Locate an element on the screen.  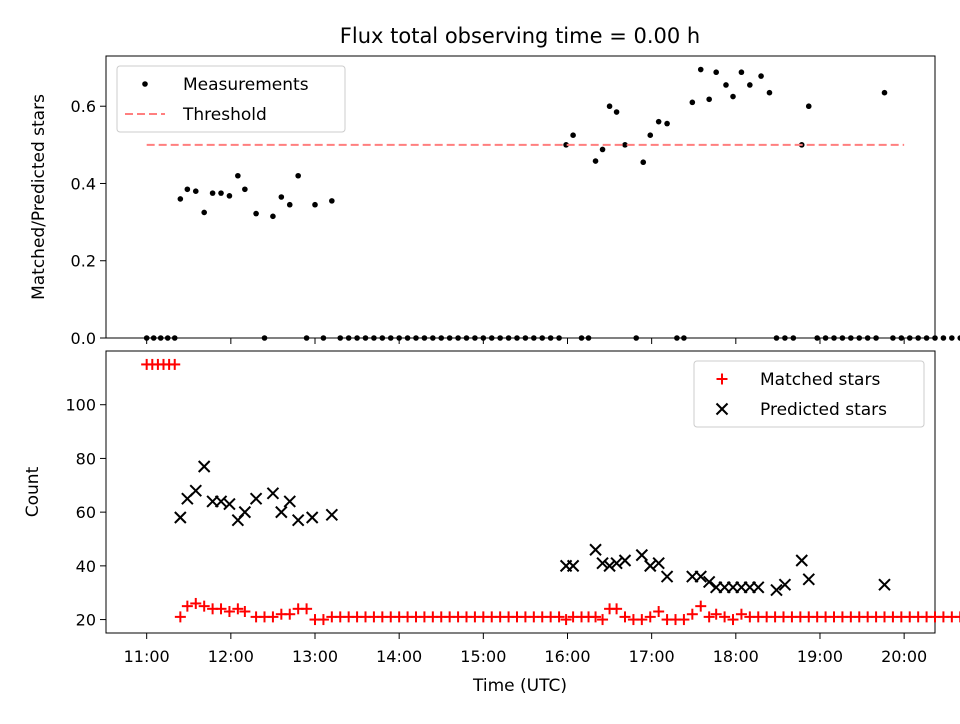
top-legend-frame is located at coordinates (231, 99).